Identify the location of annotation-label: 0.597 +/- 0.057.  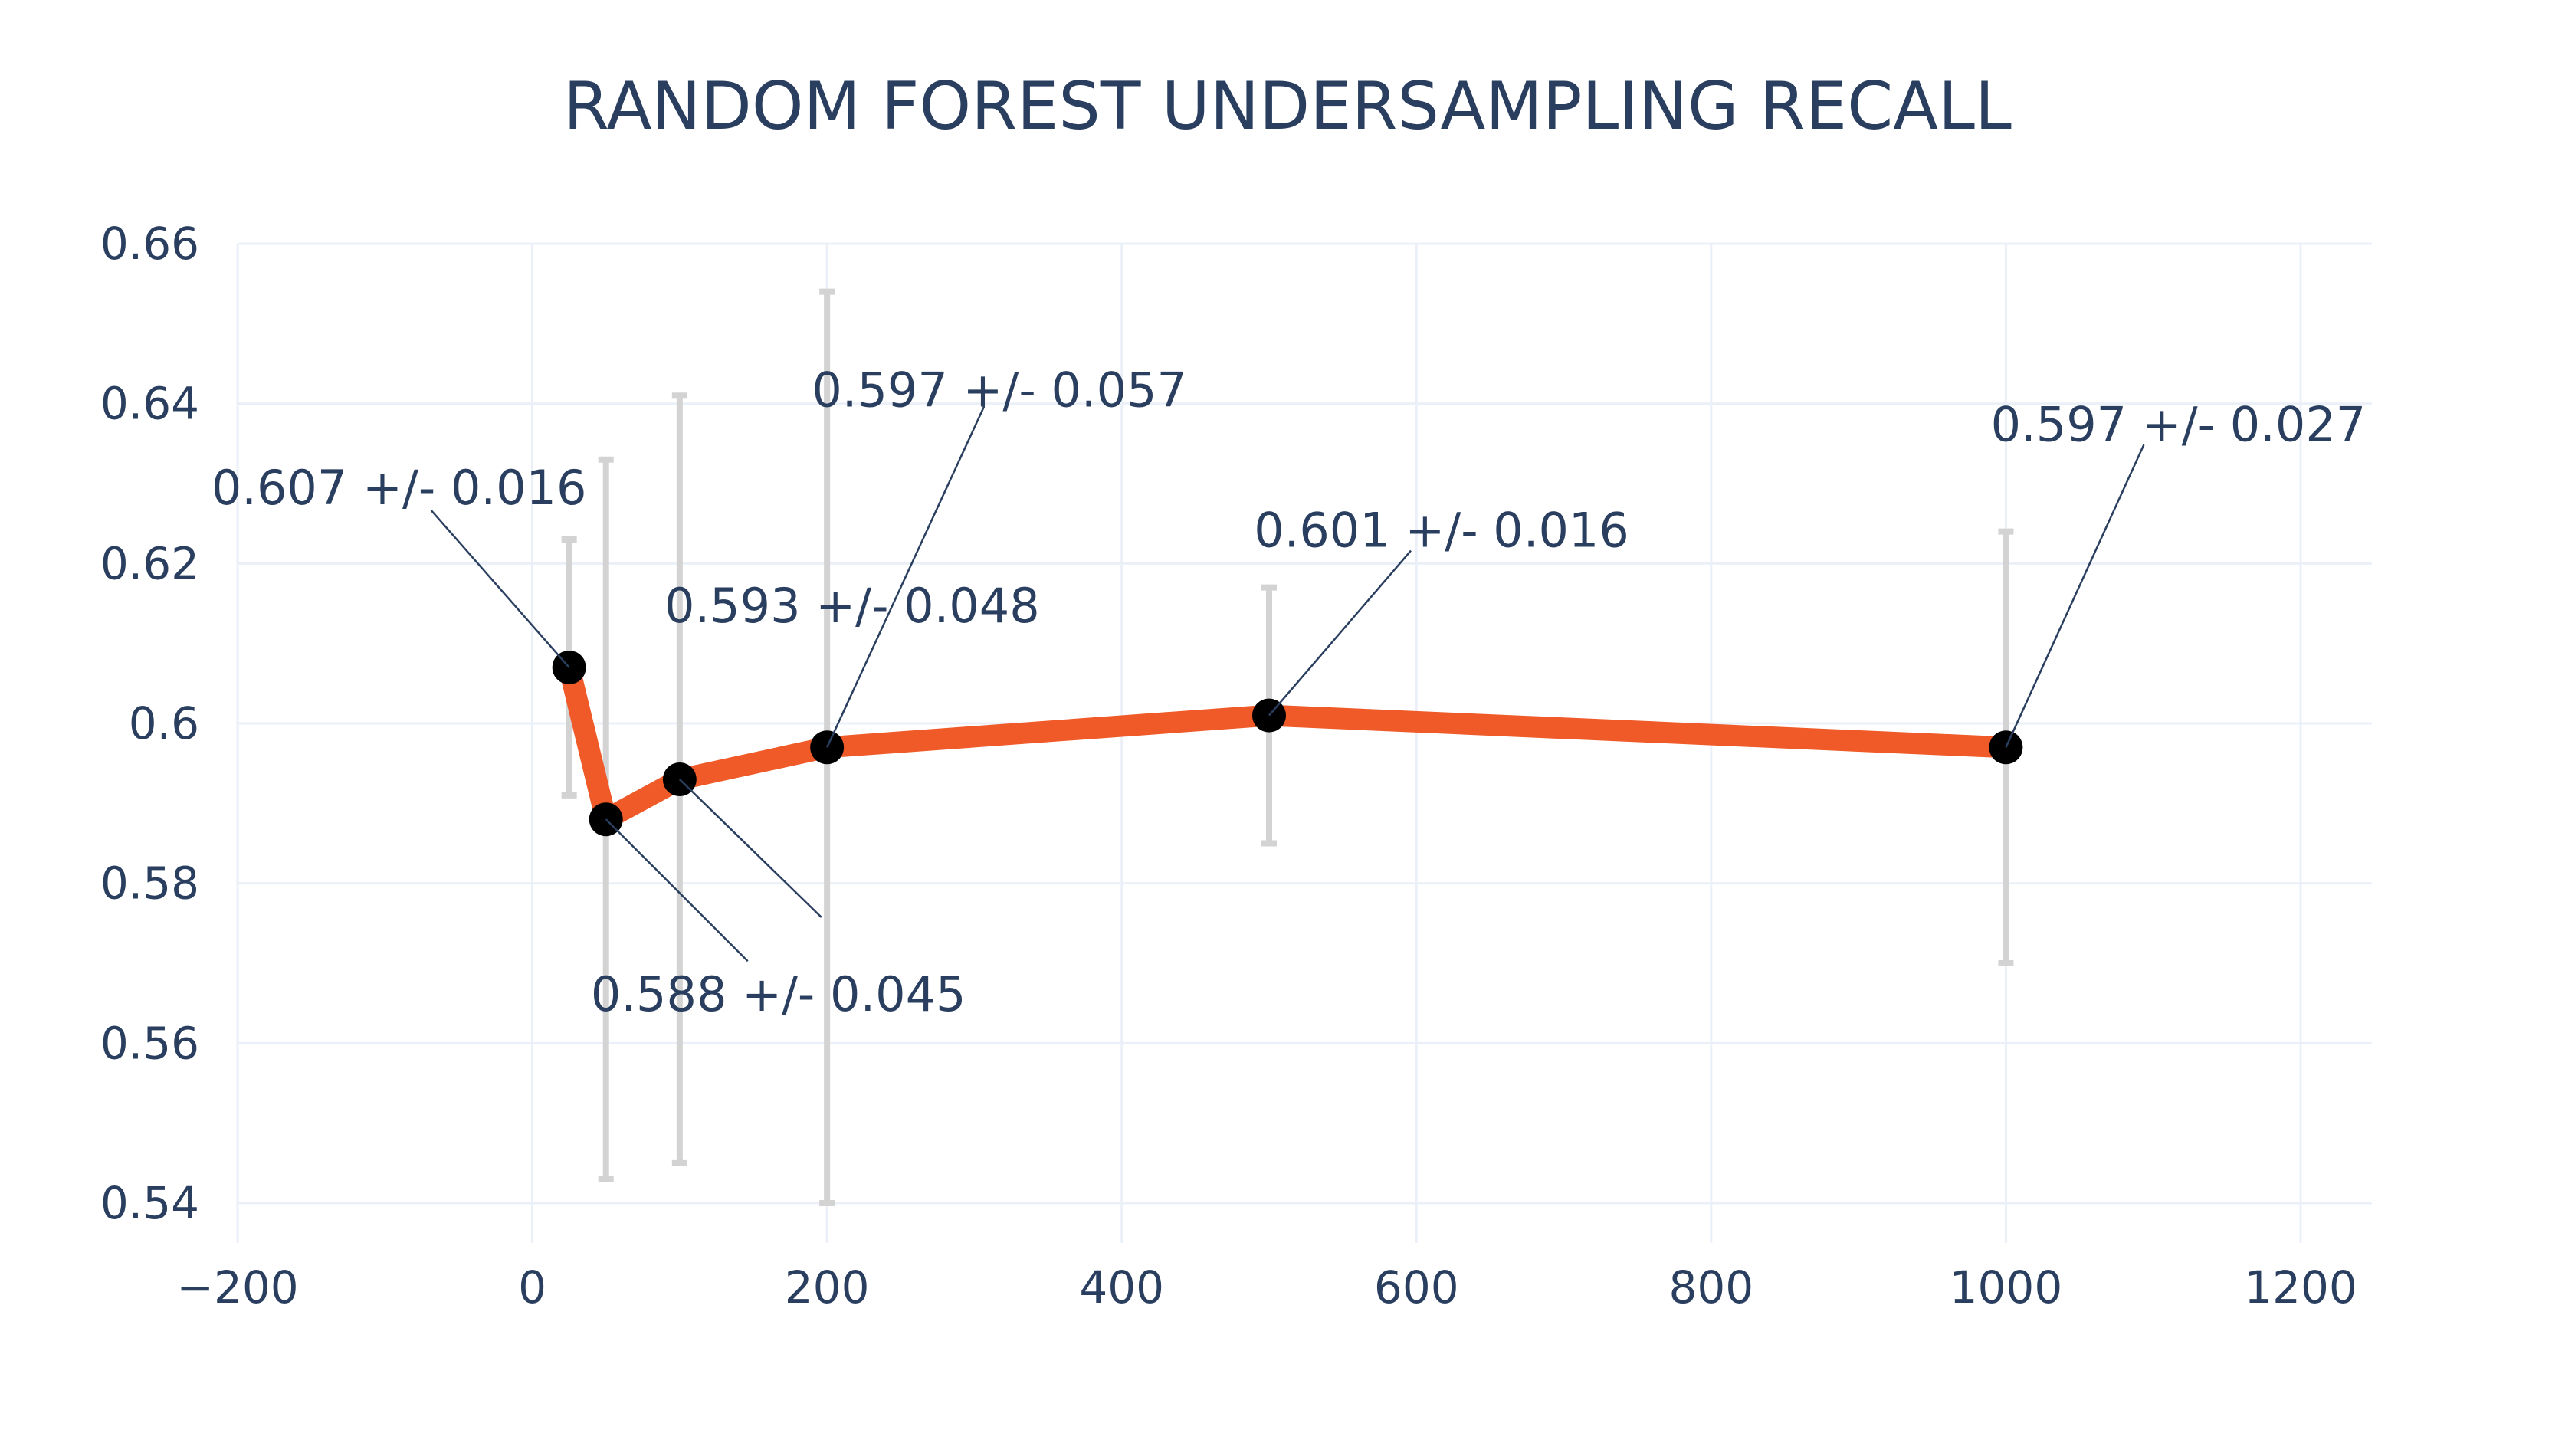
(1000, 390).